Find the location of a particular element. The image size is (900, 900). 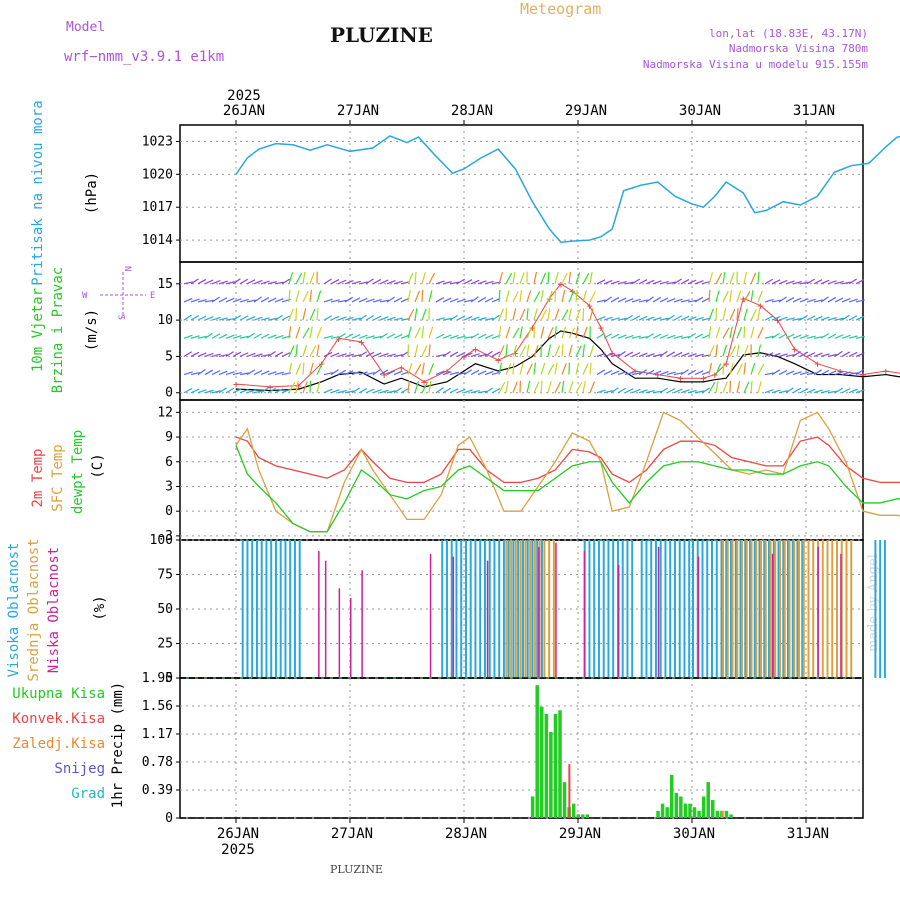

page-title: PLUZINE is located at coordinates (381, 35).